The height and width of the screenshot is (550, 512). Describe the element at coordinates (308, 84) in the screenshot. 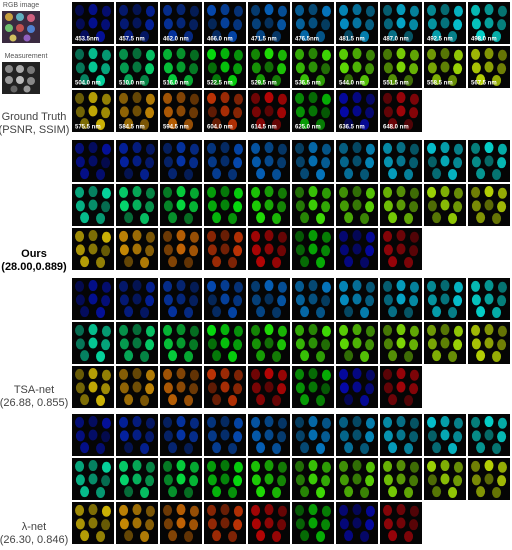

I see `wavelength-label: 536.5 nm` at that location.